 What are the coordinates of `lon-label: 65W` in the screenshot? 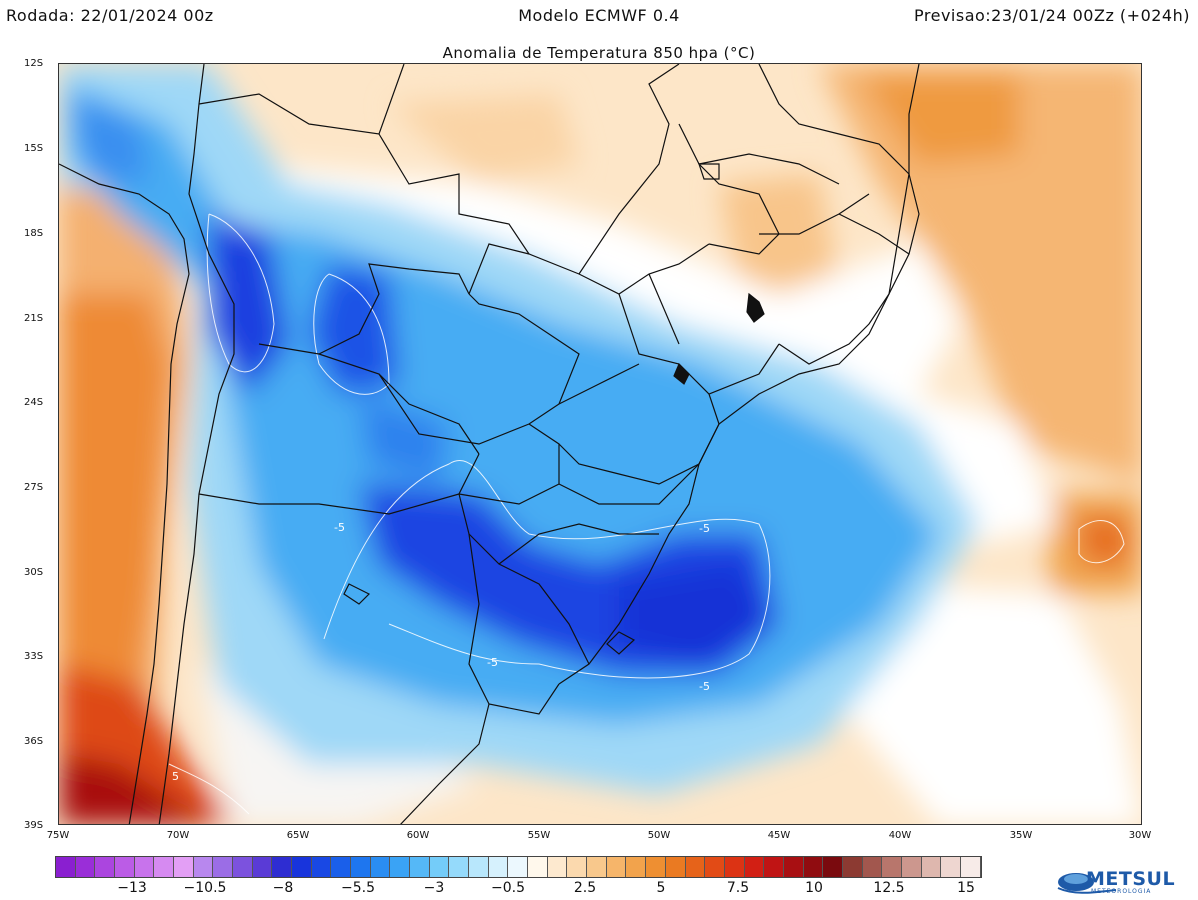 It's located at (298, 835).